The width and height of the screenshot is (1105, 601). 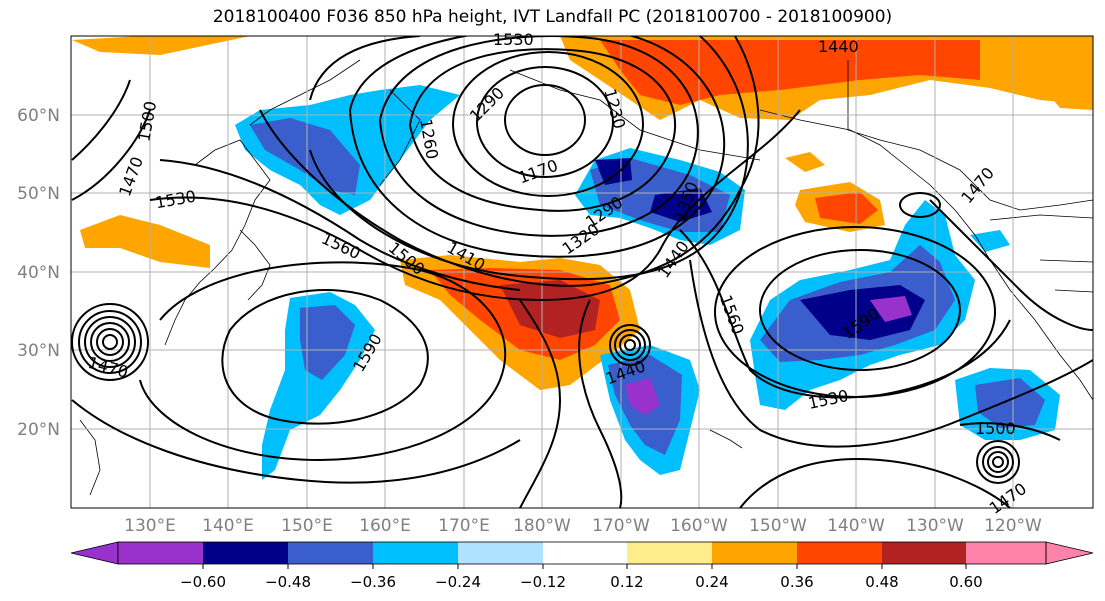 I want to click on lon-label: 130°E, so click(x=150, y=526).